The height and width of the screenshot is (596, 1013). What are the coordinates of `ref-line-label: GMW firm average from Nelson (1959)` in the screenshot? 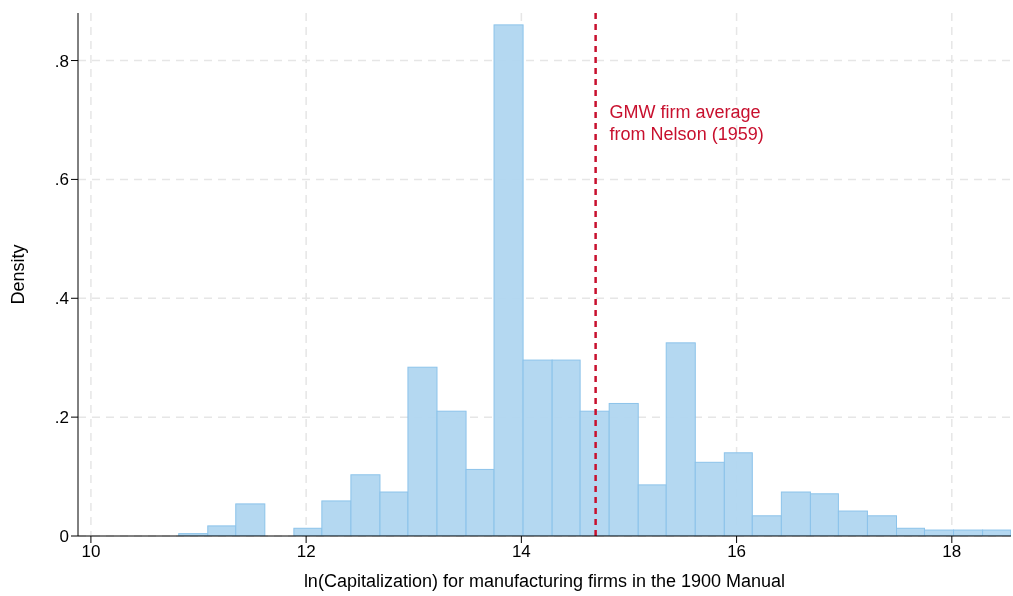 It's located at (686, 123).